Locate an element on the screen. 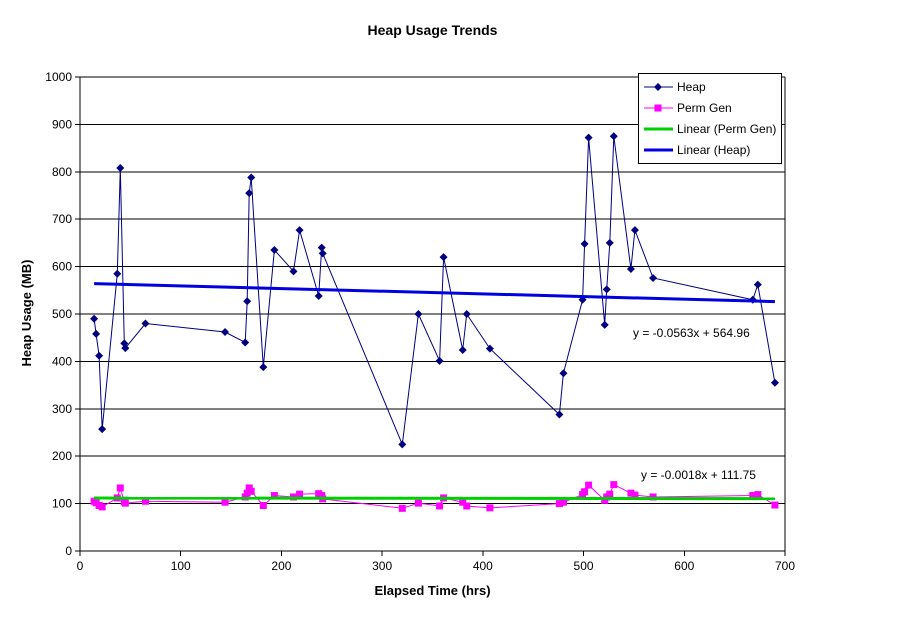  y-tick-label: 800 is located at coordinates (62, 172).